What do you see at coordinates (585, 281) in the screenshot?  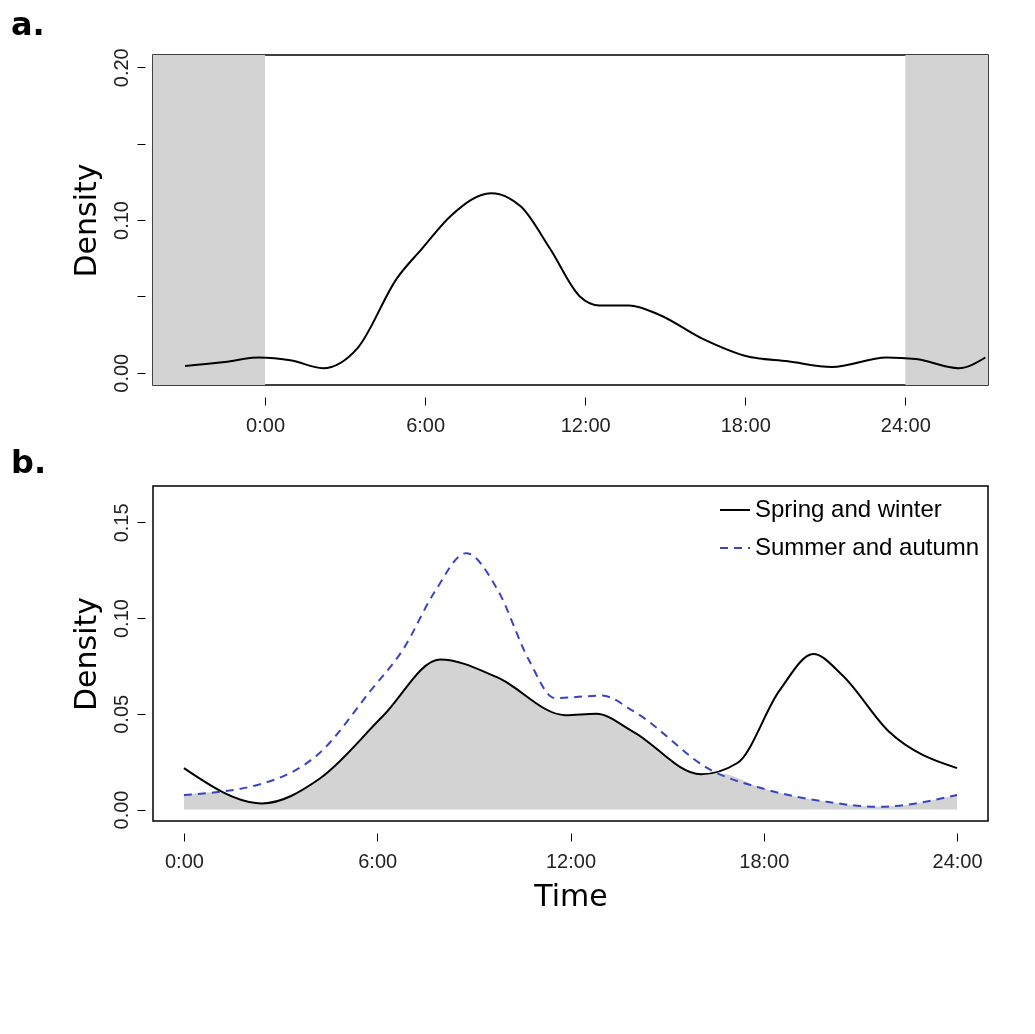 I see `line-series` at bounding box center [585, 281].